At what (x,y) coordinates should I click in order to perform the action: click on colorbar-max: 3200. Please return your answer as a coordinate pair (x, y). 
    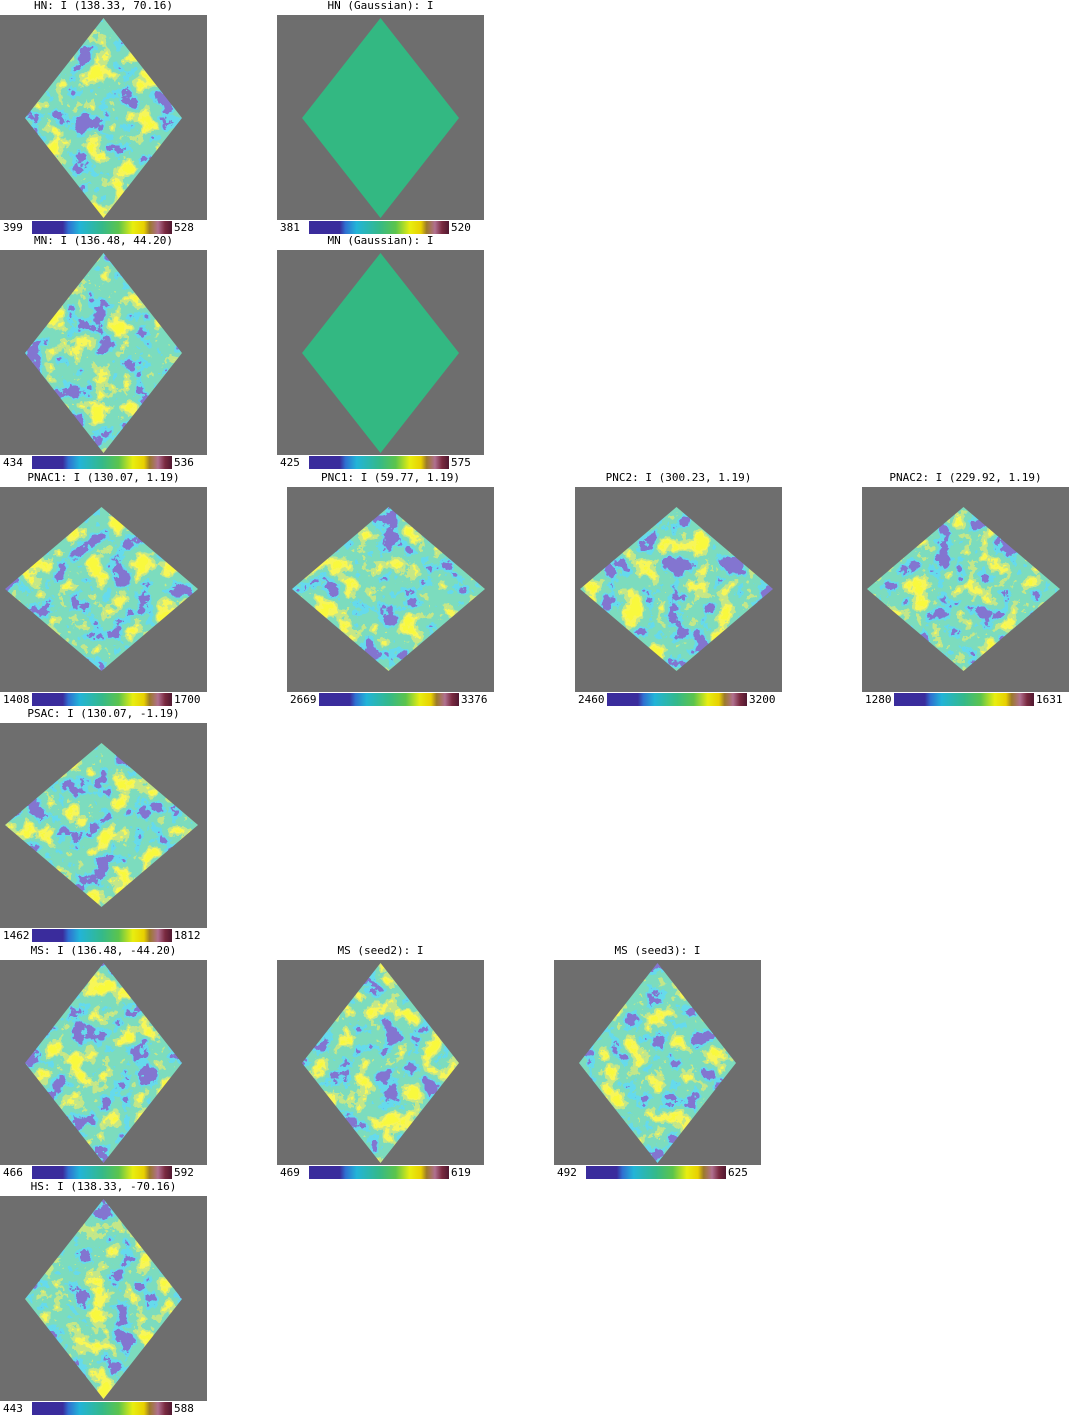
    Looking at the image, I should click on (762, 699).